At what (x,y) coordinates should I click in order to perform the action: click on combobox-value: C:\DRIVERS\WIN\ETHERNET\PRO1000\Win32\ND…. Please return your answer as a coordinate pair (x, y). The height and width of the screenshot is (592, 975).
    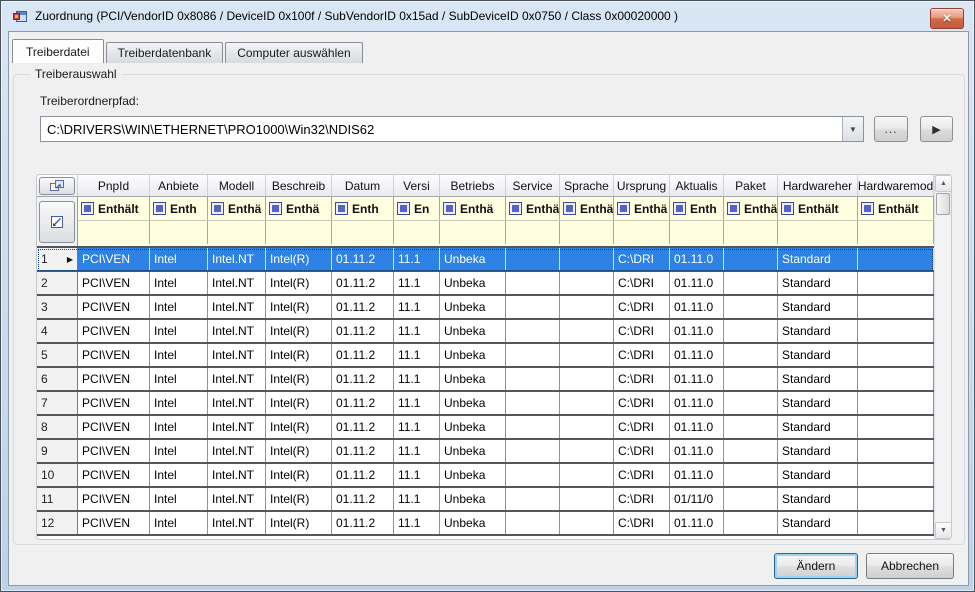
    Looking at the image, I should click on (211, 129).